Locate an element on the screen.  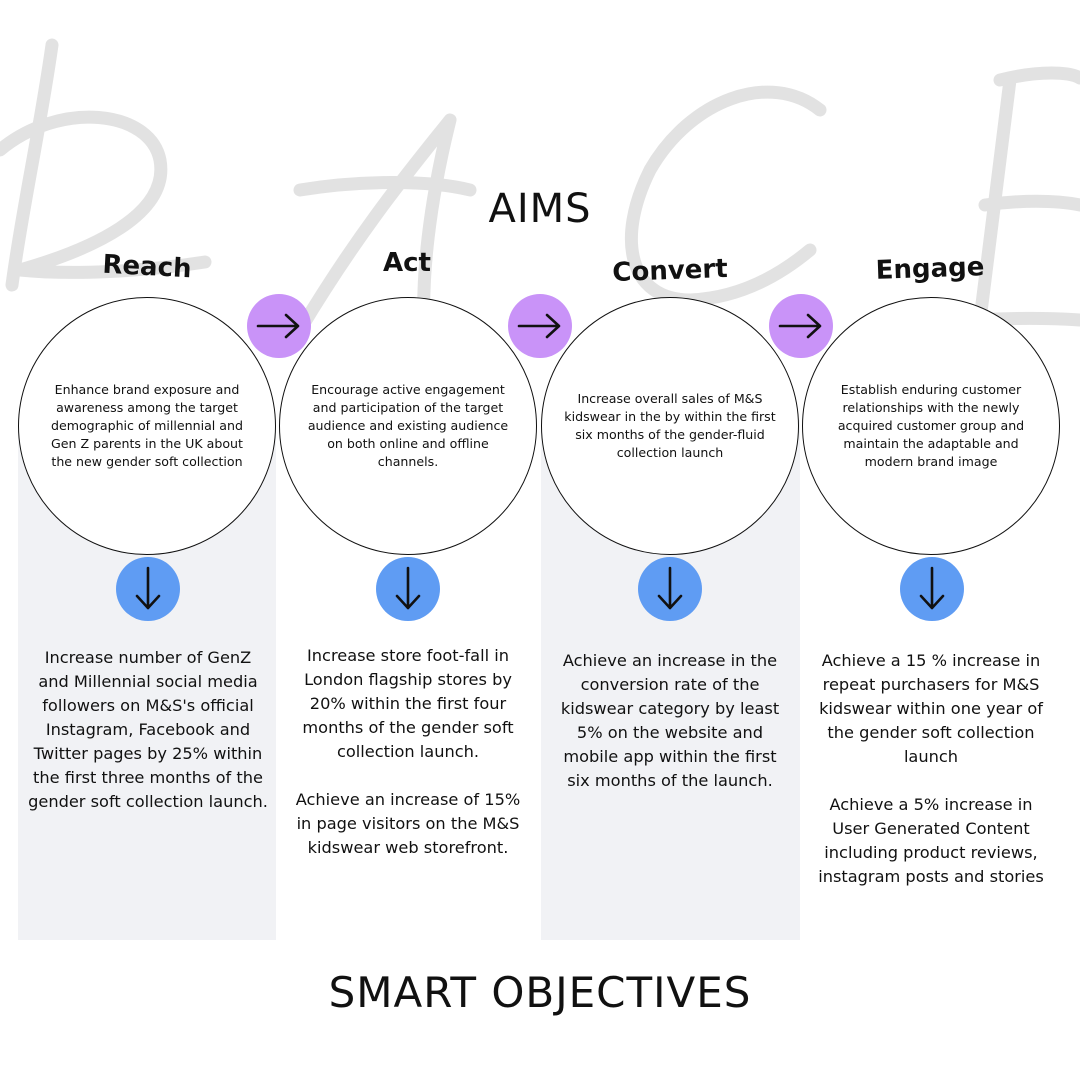
flow-badge-convert-to-engage is located at coordinates (801, 326).